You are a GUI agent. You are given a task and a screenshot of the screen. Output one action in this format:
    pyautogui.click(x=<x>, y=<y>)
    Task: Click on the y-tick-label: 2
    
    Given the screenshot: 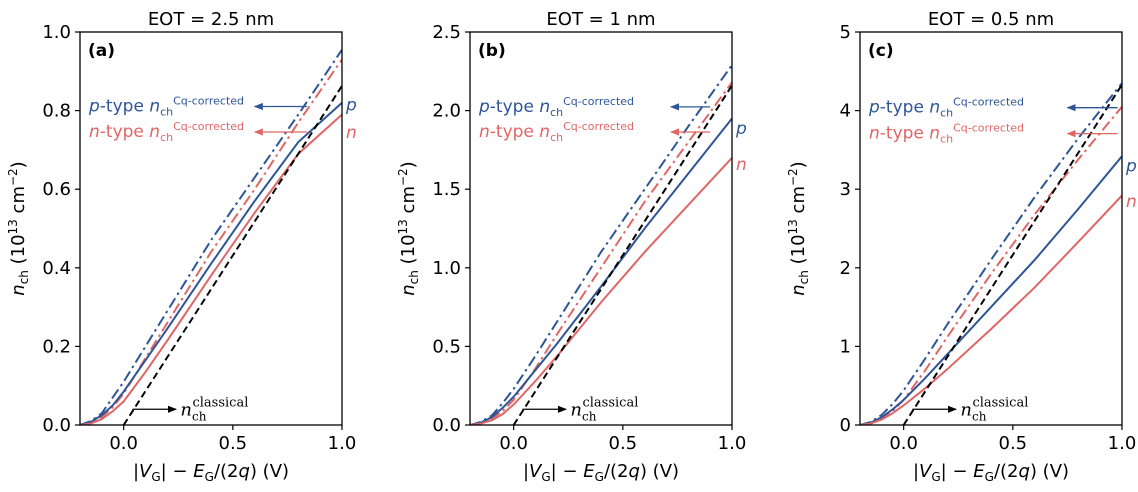 What is the action you would take?
    pyautogui.click(x=845, y=268)
    